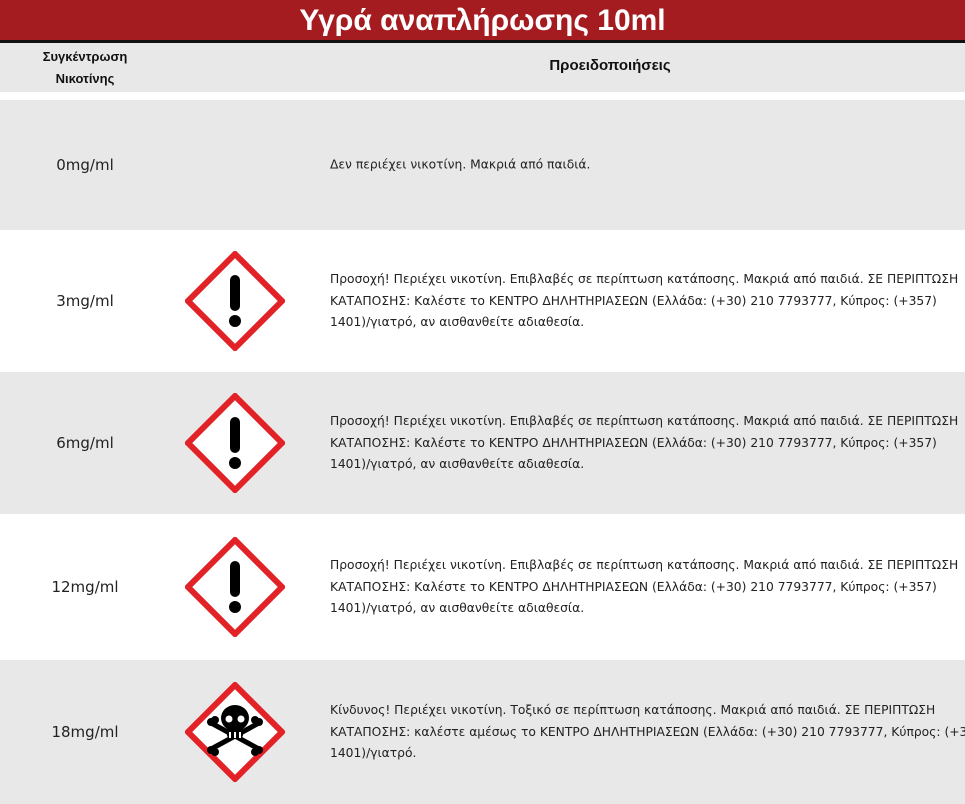  I want to click on concentration-cell: 18mg/ml, so click(85, 732).